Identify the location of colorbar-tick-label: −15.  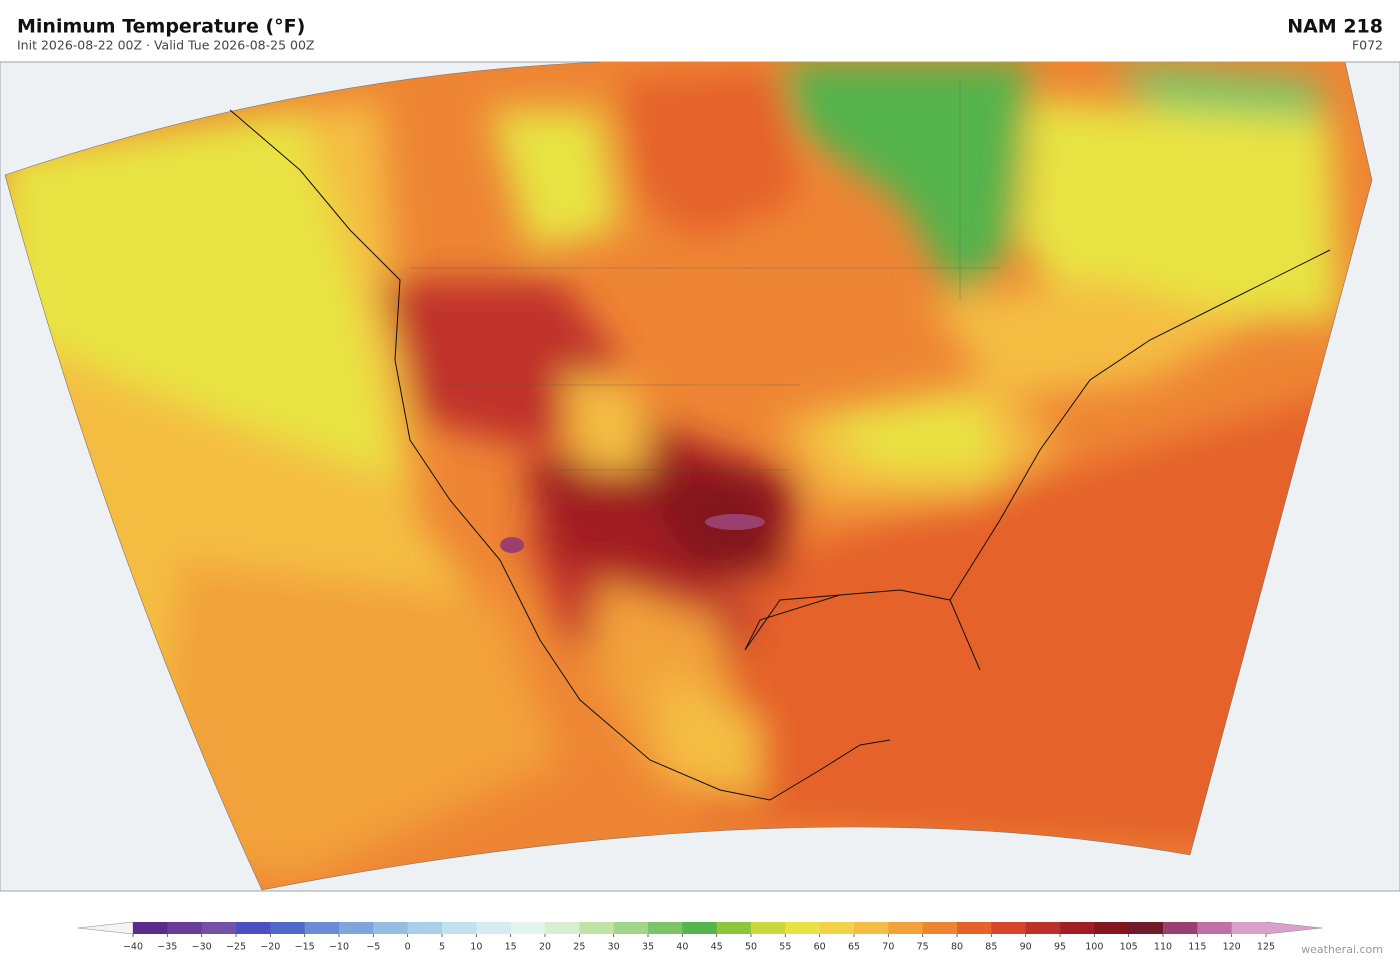
(305, 947).